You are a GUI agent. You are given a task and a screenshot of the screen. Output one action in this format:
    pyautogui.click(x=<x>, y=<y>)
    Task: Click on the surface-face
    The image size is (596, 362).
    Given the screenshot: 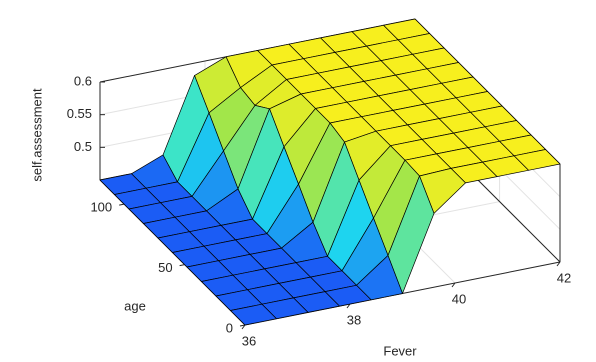 What is the action you would take?
    pyautogui.click(x=253, y=314)
    